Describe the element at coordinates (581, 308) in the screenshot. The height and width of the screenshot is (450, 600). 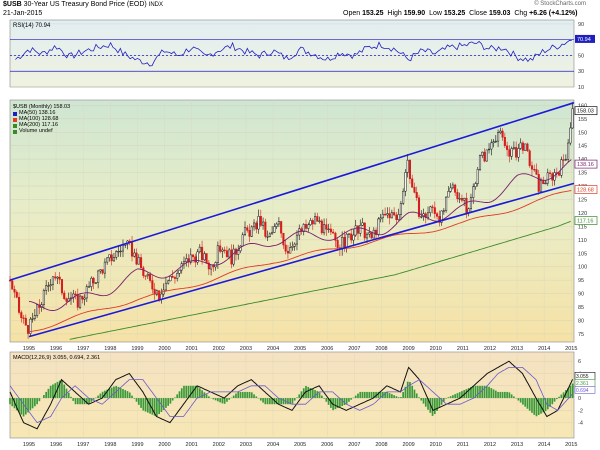
I see `price-tick-label-2: 85` at that location.